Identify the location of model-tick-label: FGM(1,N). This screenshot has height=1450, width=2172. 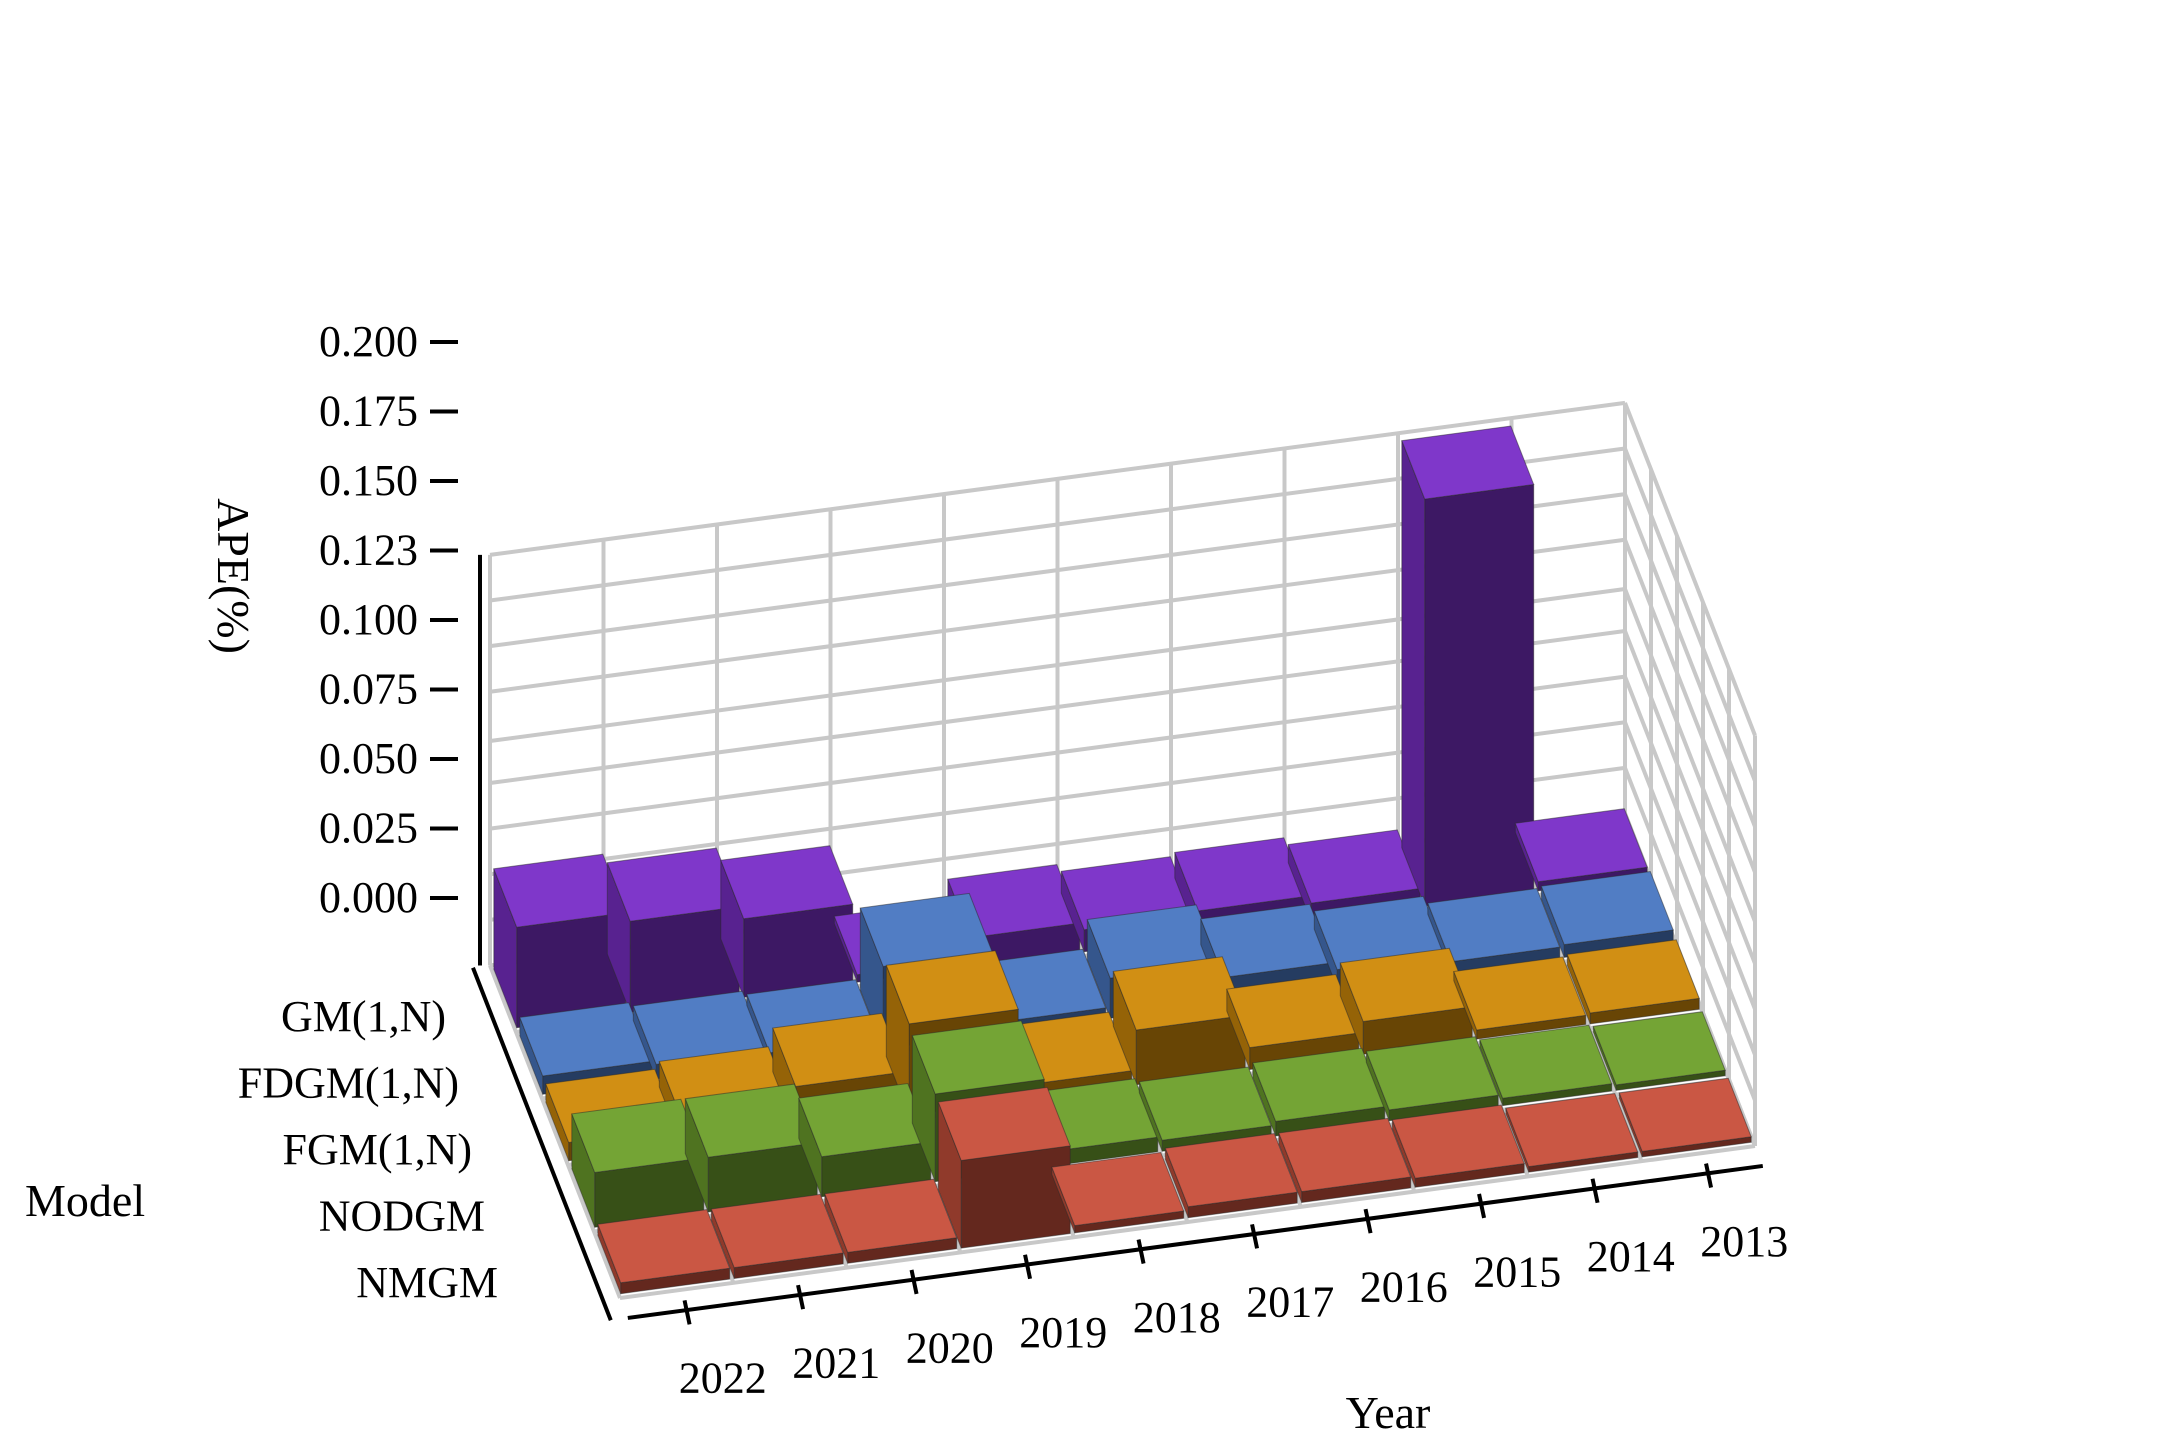
(377, 1149).